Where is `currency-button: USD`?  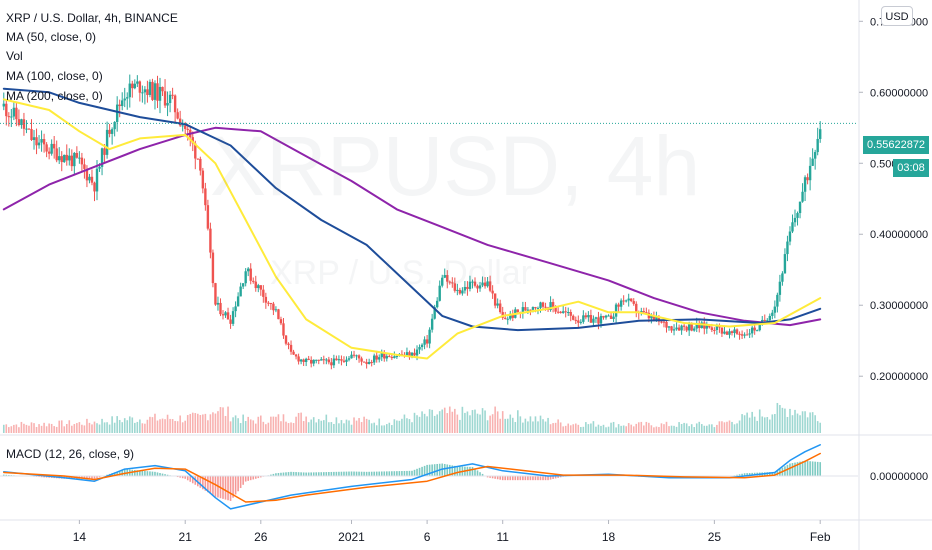
currency-button: USD is located at coordinates (897, 16).